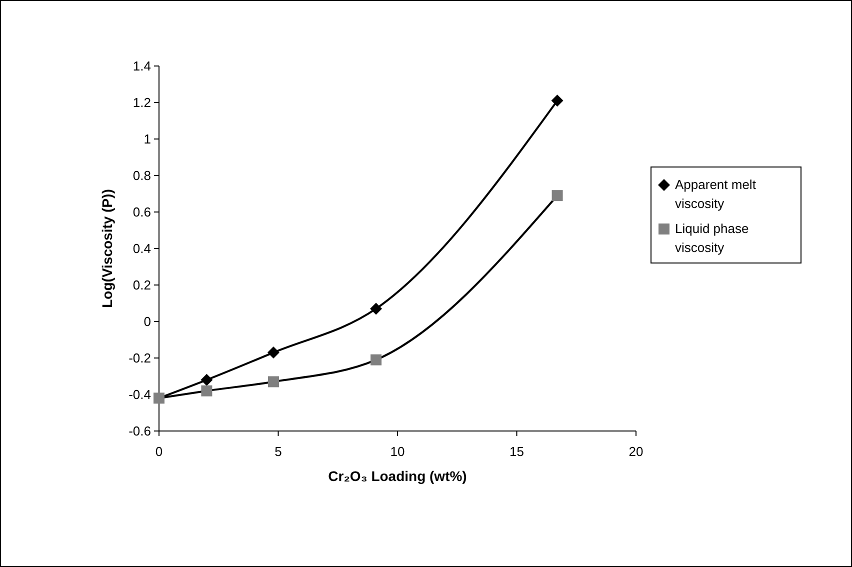 Image resolution: width=852 pixels, height=567 pixels. I want to click on x-tick-label: 5, so click(278, 451).